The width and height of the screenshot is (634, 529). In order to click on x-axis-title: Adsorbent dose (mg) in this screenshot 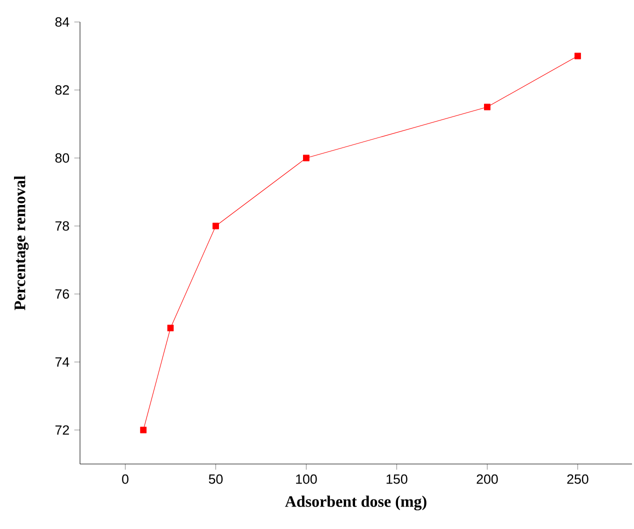, I will do `click(355, 503)`.